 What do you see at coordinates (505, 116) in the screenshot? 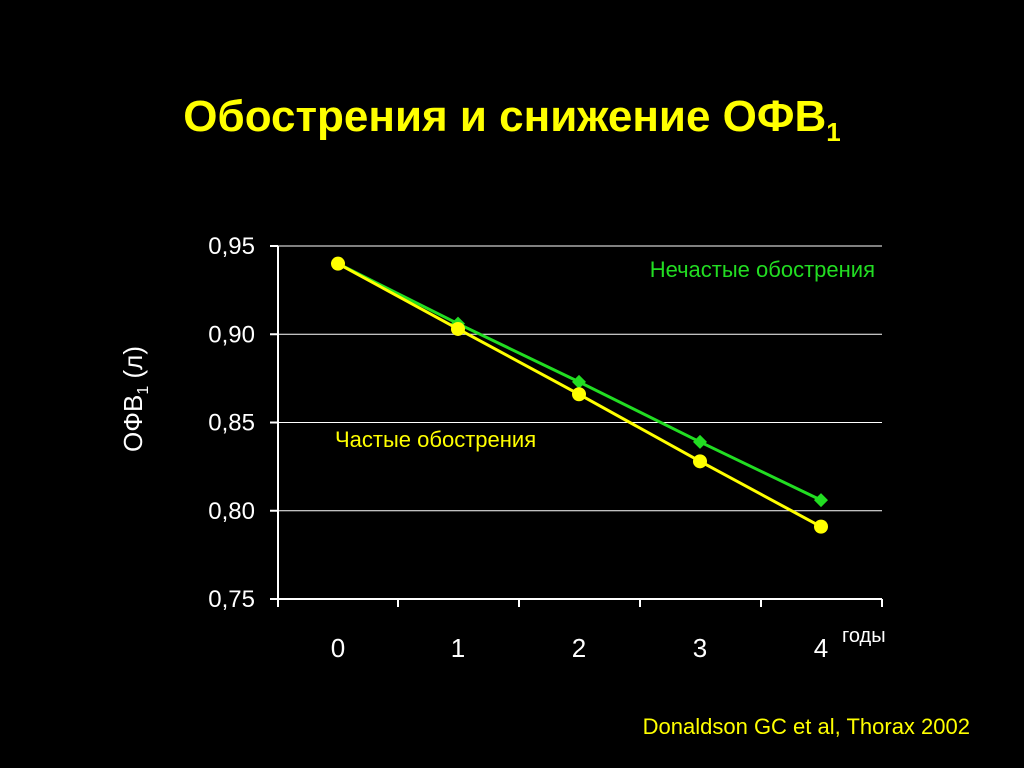
I see `slide-title-text: Обострения и снижение ОФВ` at bounding box center [505, 116].